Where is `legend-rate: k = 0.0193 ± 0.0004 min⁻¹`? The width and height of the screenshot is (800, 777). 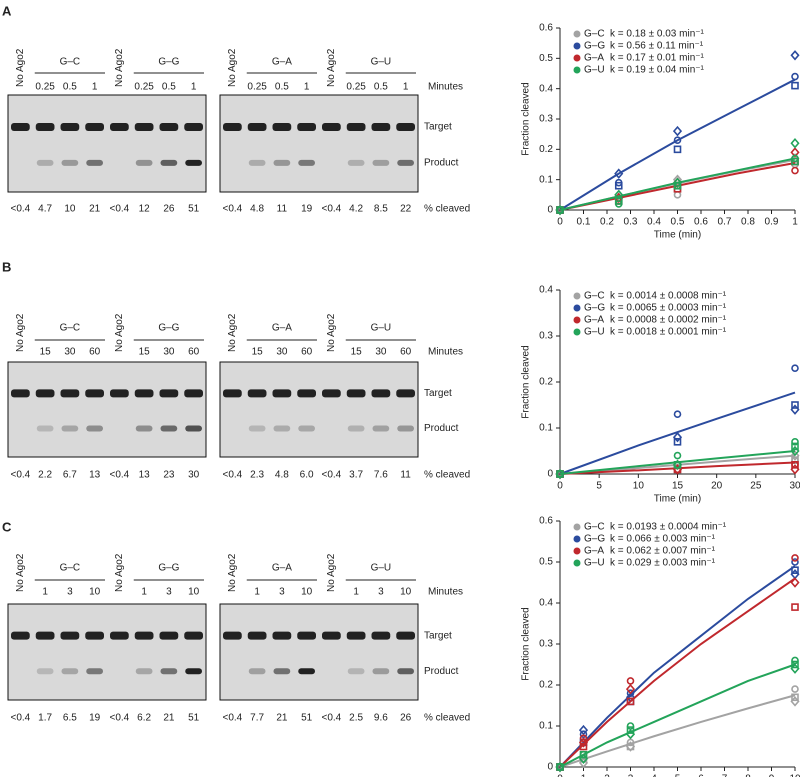
legend-rate: k = 0.0193 ± 0.0004 min⁻¹ is located at coordinates (668, 527).